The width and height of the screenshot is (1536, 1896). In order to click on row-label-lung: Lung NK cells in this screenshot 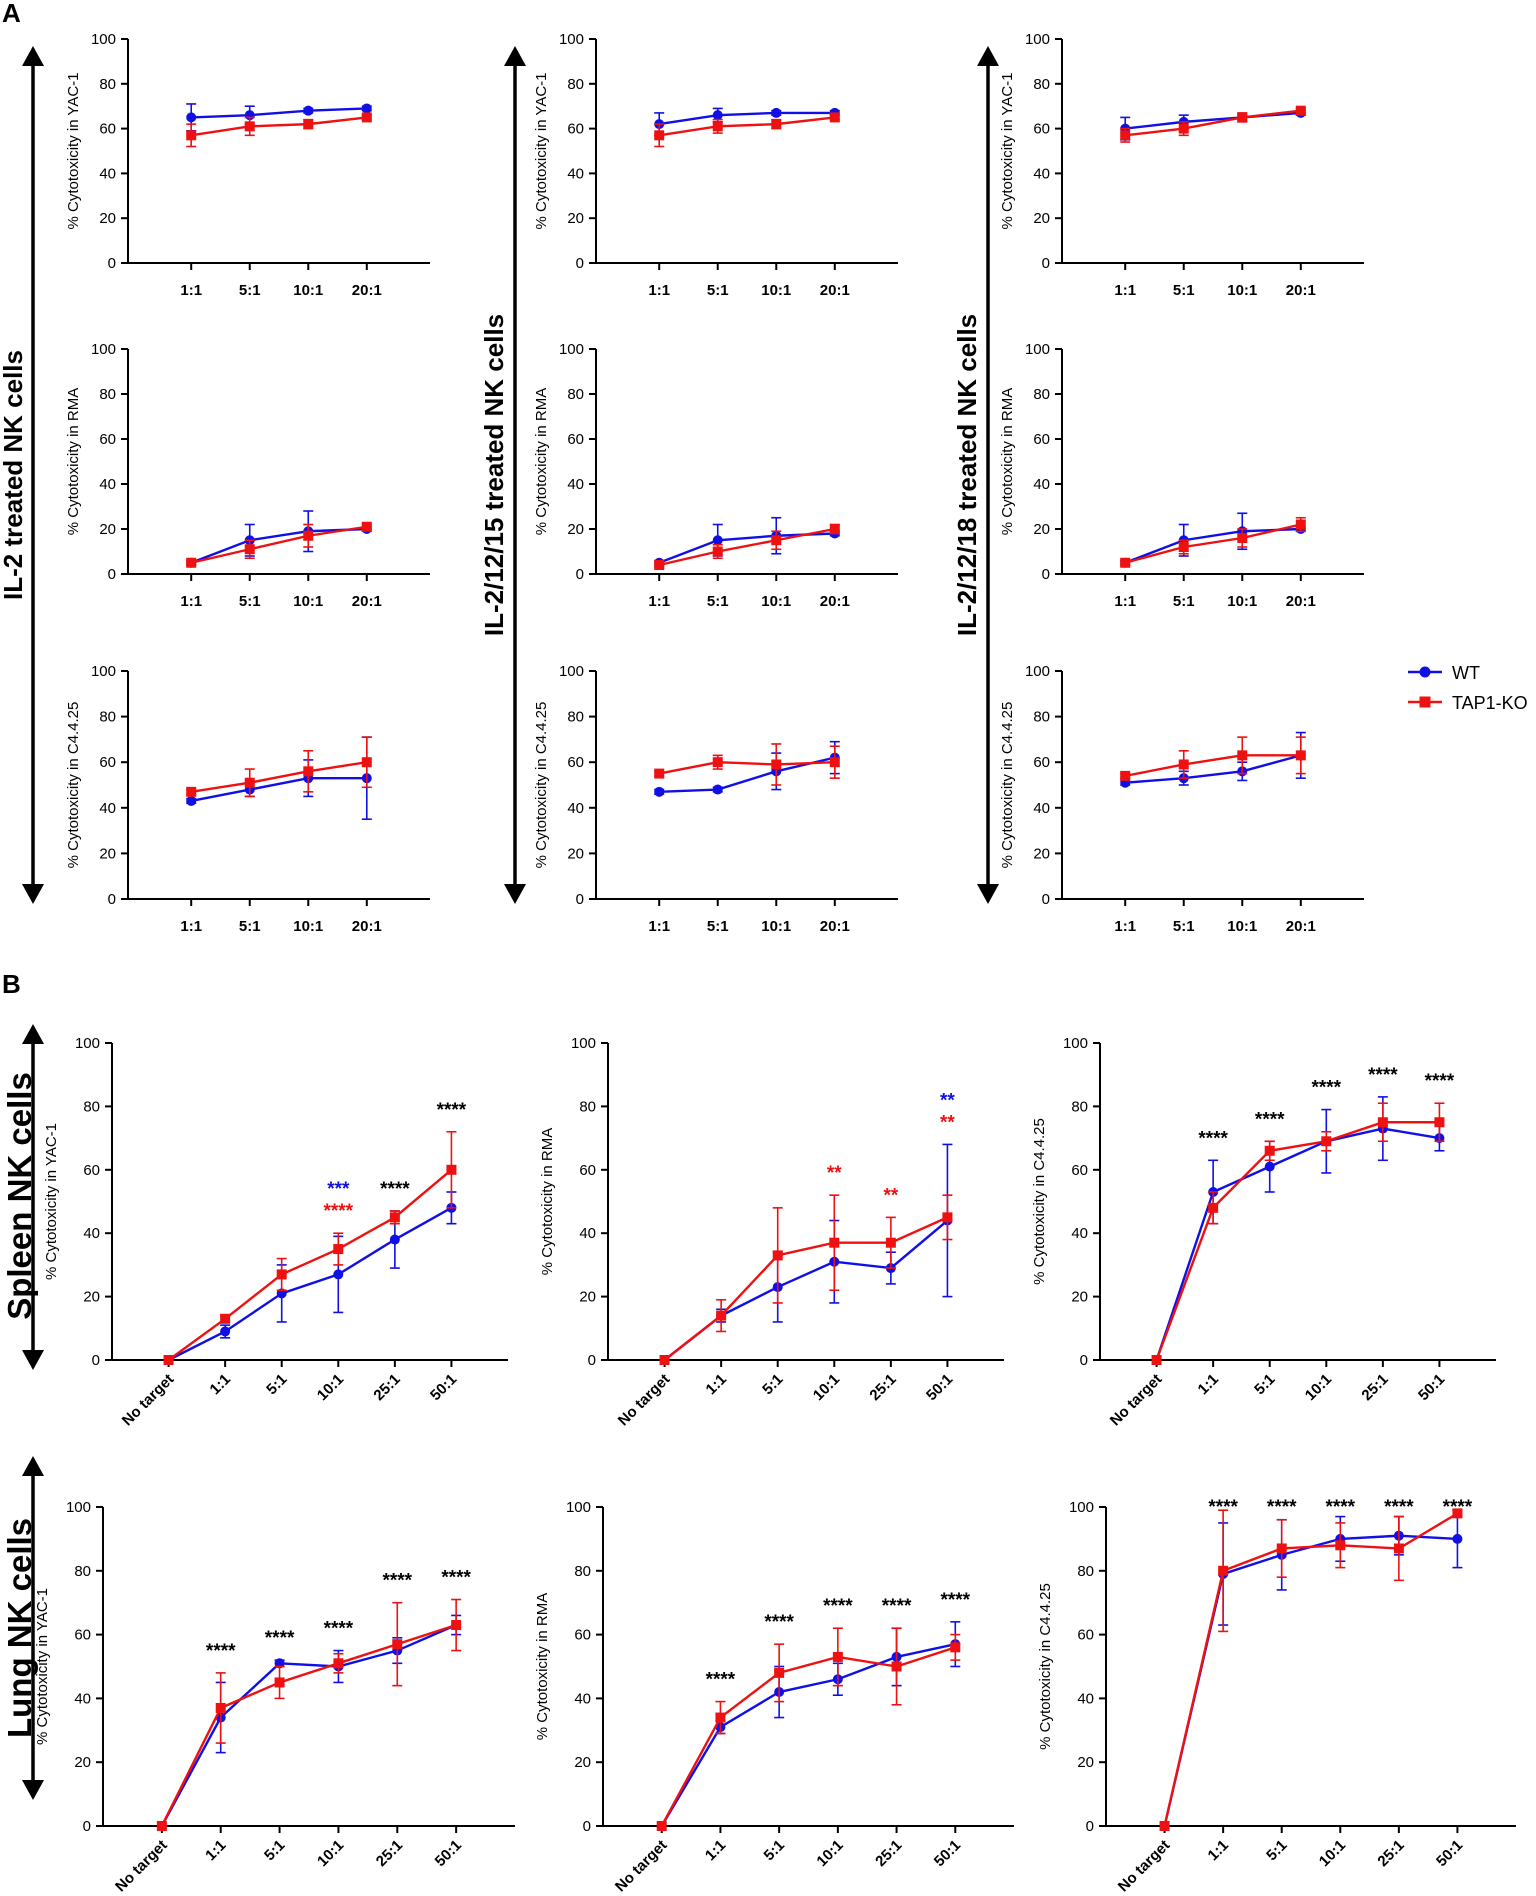, I will do `click(19, 1628)`.